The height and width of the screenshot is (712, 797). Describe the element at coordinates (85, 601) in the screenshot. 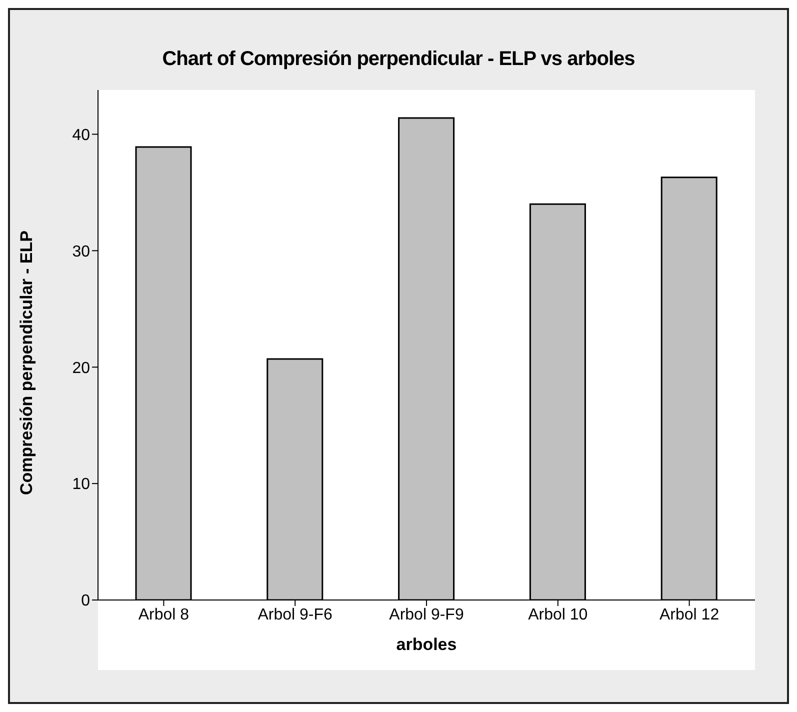

I see `y-tick-label: 0` at that location.